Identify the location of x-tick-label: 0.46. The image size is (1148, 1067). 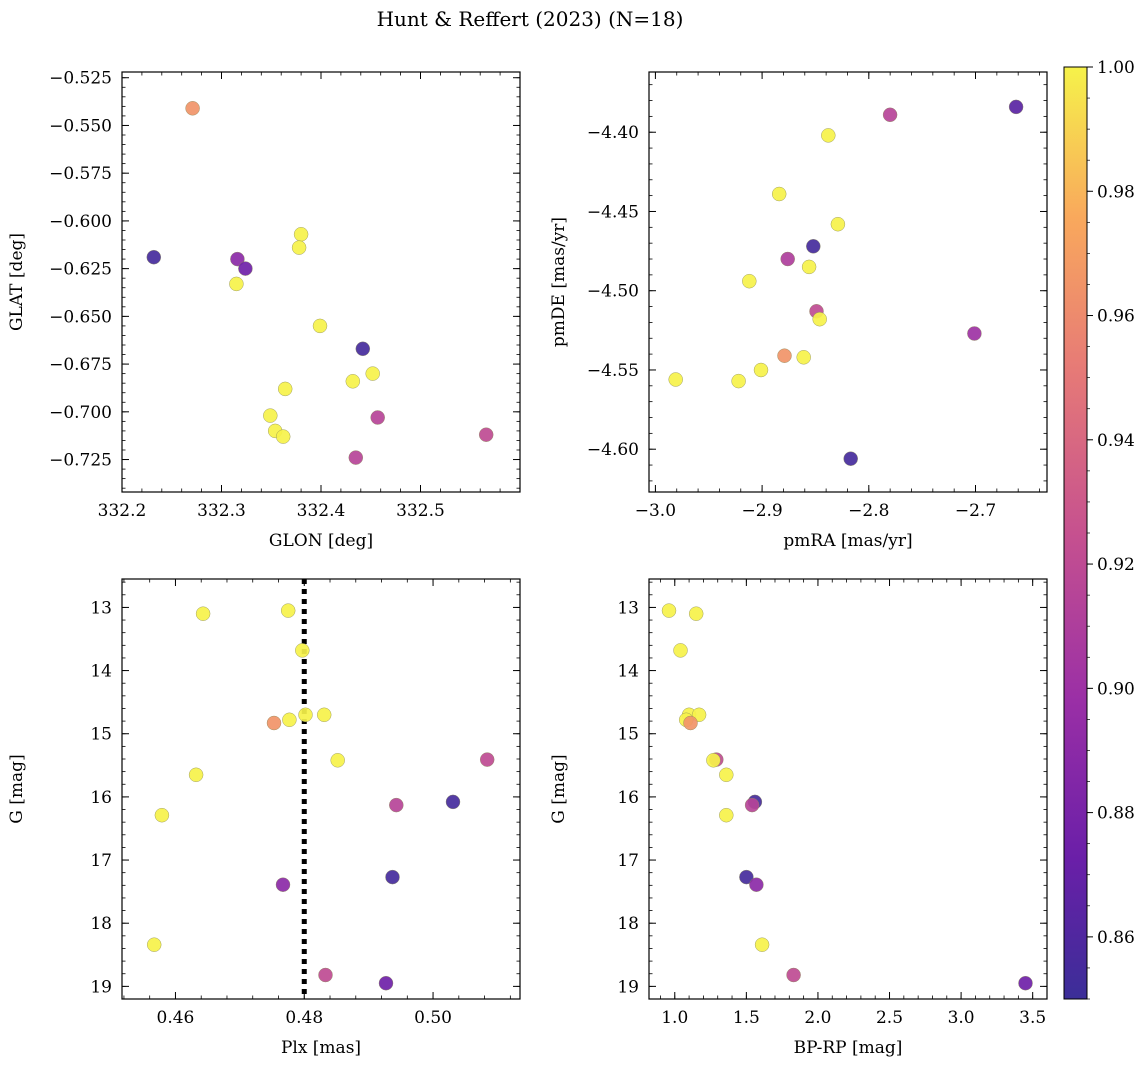
(176, 1018).